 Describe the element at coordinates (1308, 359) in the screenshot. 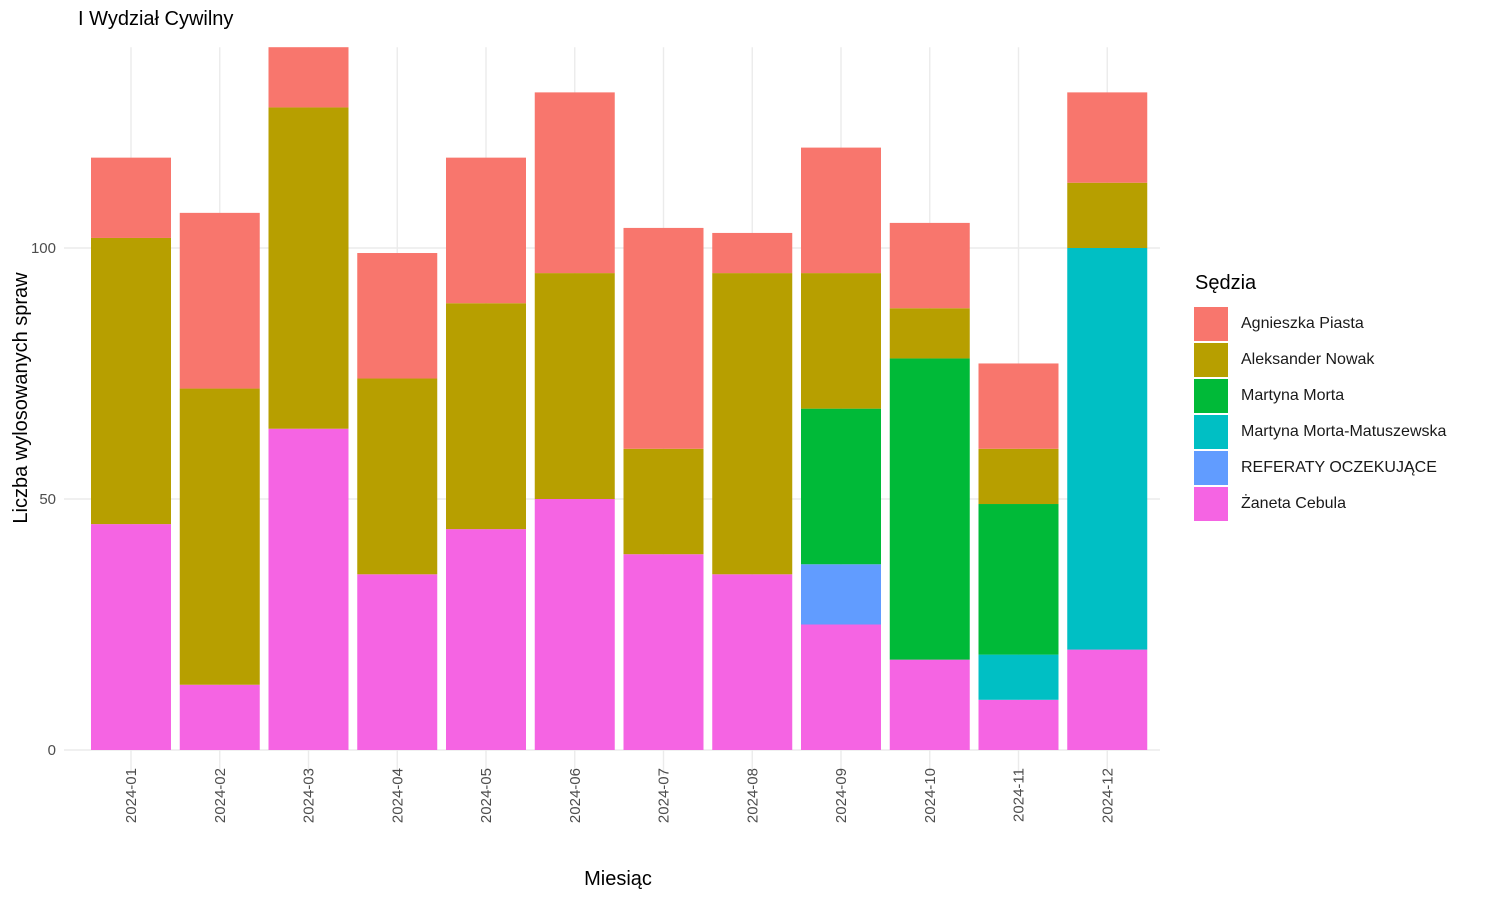

I see `legend-label: Aleksander Nowak` at that location.